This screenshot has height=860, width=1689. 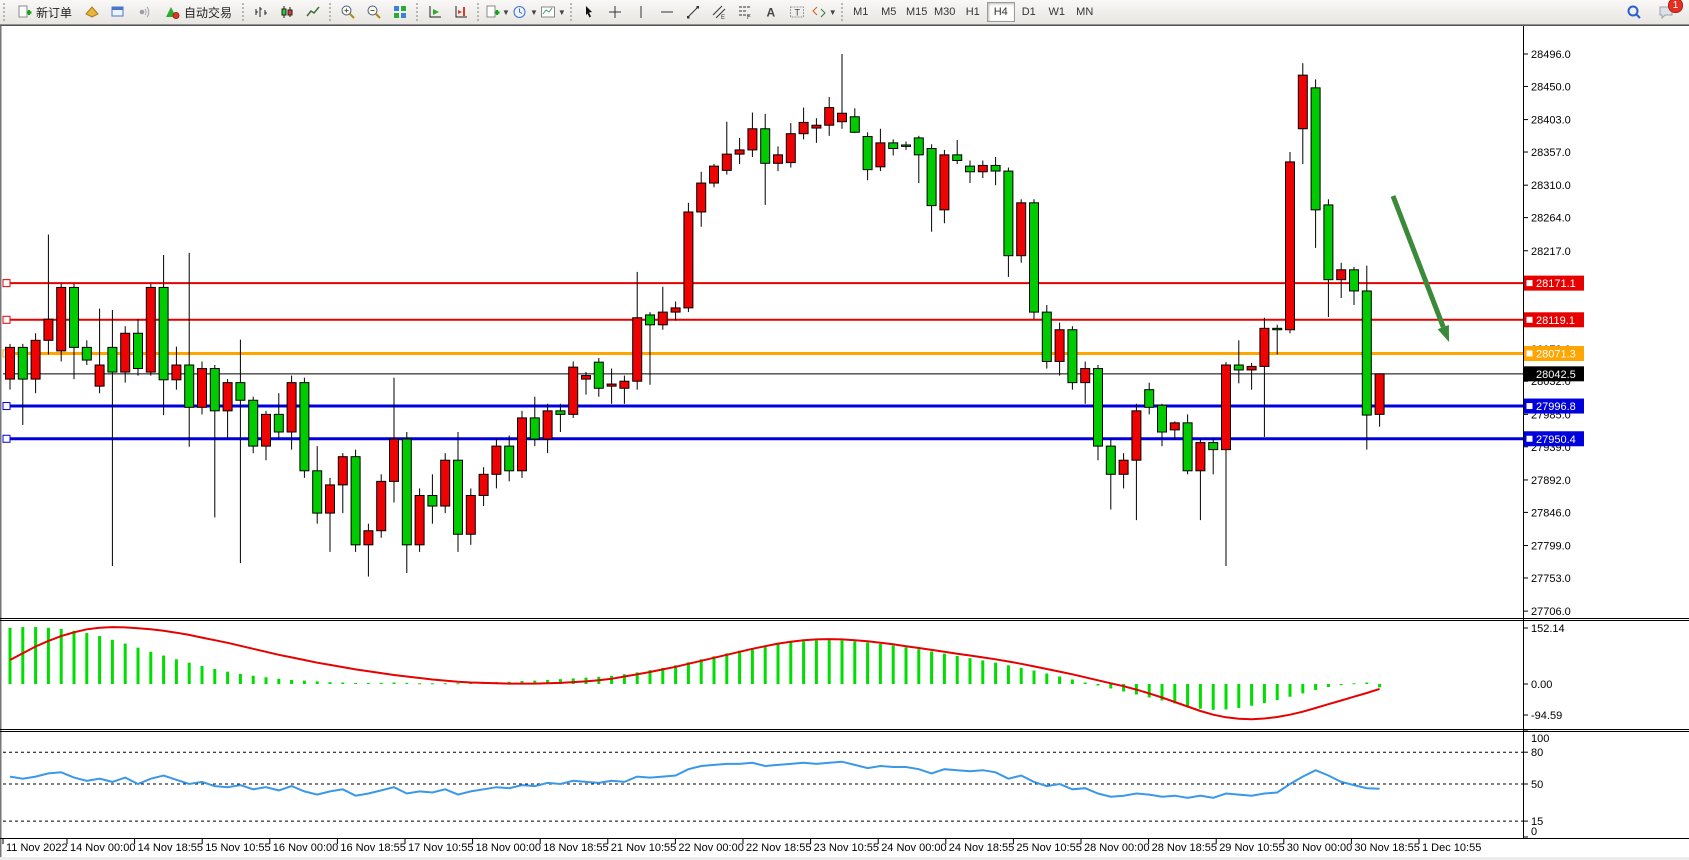 What do you see at coordinates (1554, 283) in the screenshot?
I see `price-tag-28171.1` at bounding box center [1554, 283].